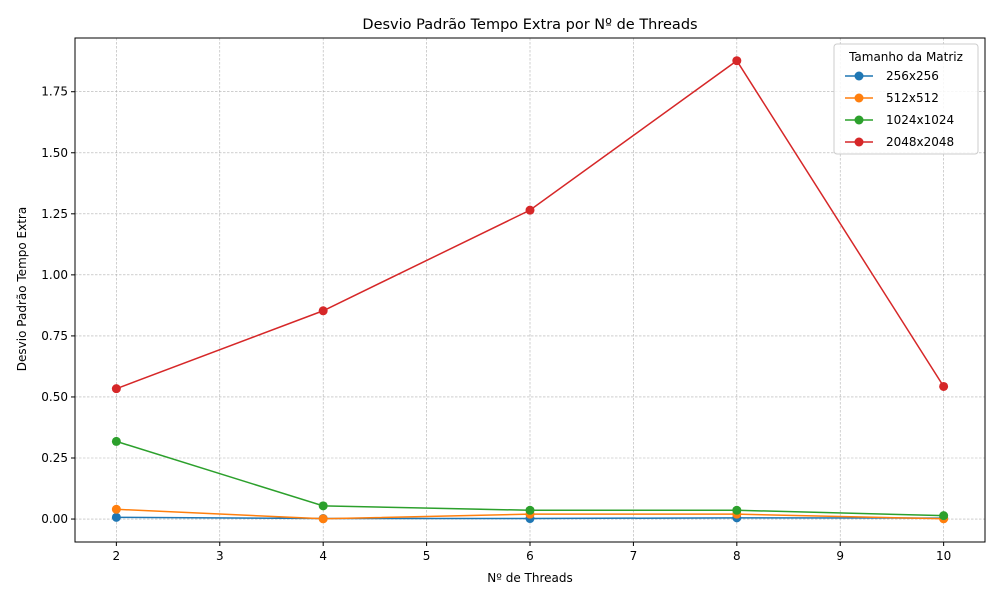 The height and width of the screenshot is (600, 1000). I want to click on legend-title: Tamanho da Matriz, so click(905, 57).